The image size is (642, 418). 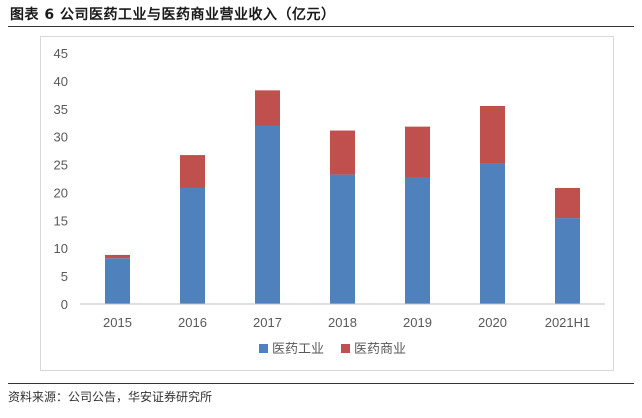 What do you see at coordinates (61, 248) in the screenshot?
I see `y-tick-label: 10` at bounding box center [61, 248].